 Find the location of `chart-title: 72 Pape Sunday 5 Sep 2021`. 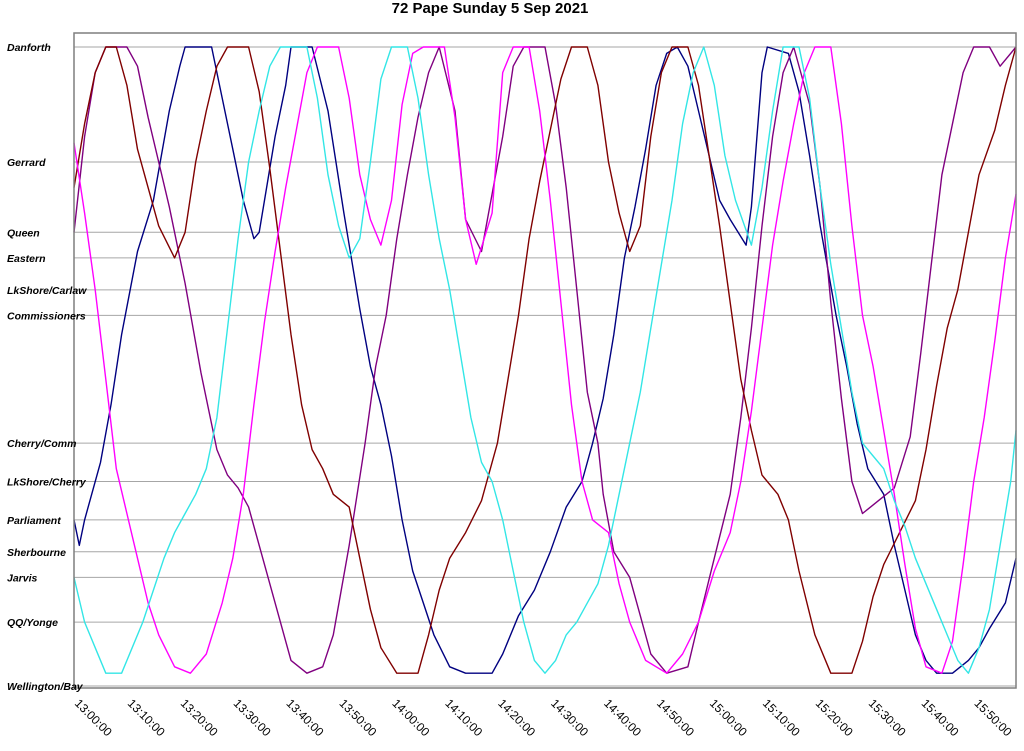

chart-title: 72 Pape Sunday 5 Sep 2021 is located at coordinates (490, 8).